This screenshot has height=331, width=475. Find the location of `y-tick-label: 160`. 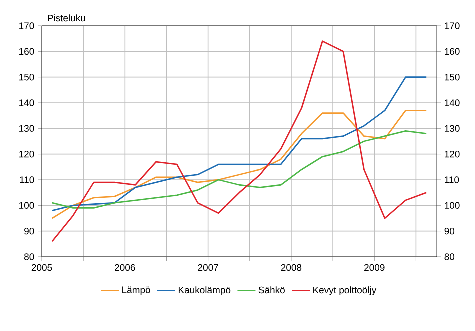

y-tick-label: 160 is located at coordinates (27, 52).